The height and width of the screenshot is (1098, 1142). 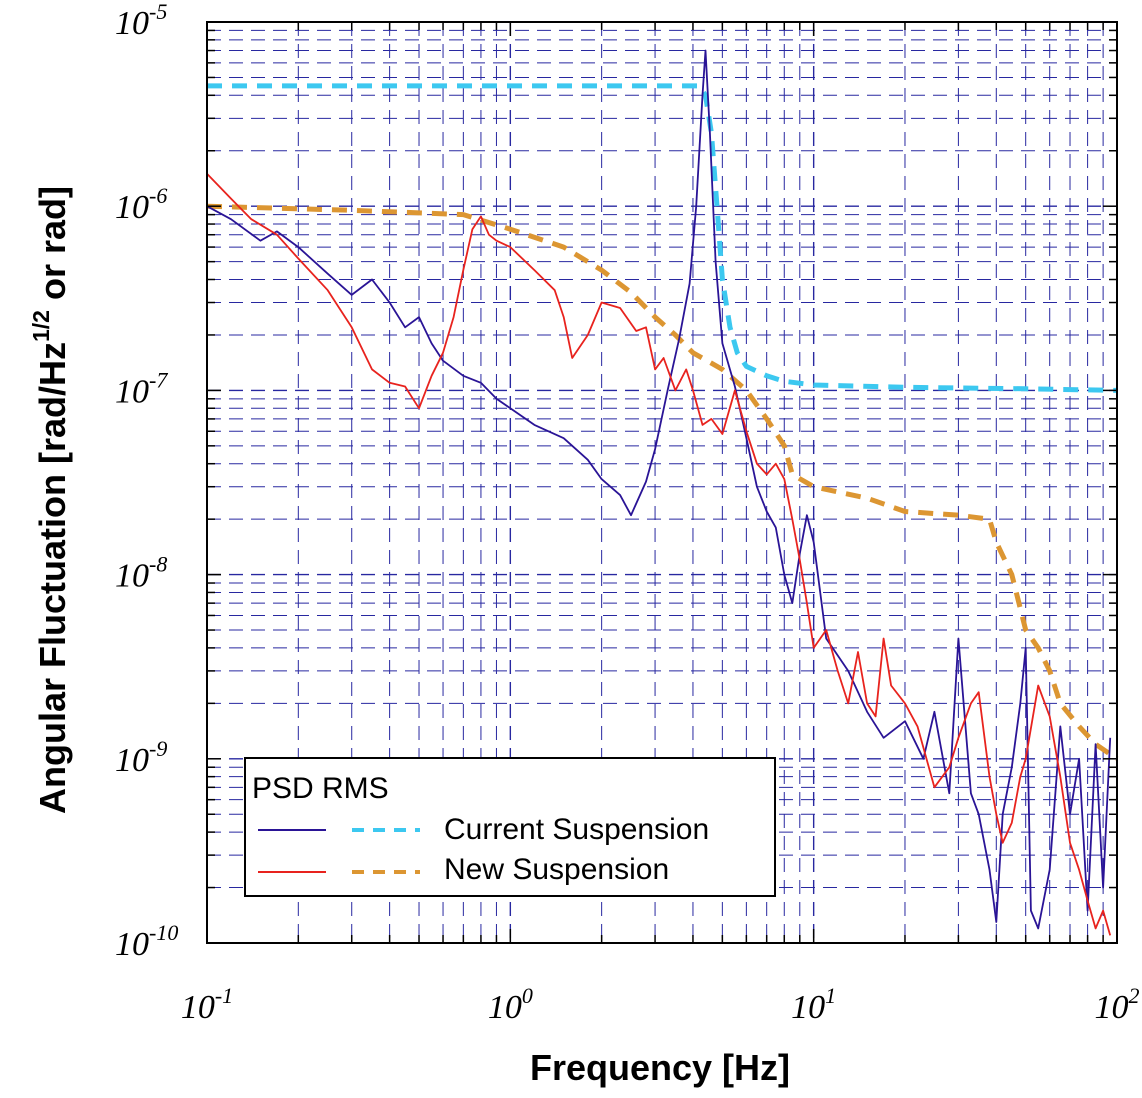 What do you see at coordinates (158, 748) in the screenshot?
I see `y-tick-label-exponent: -9` at bounding box center [158, 748].